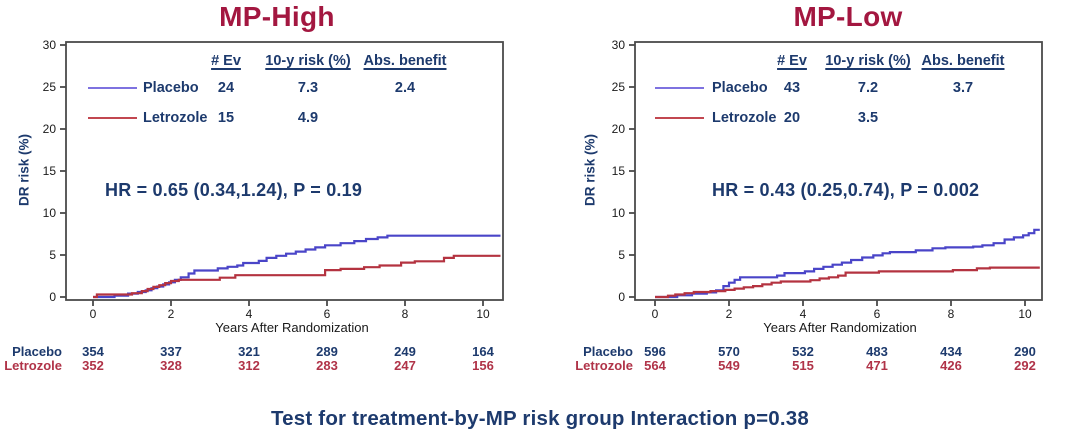  What do you see at coordinates (270, 88) in the screenshot?
I see `legend-row-placebo: Placebo 24 7.3 2.4` at bounding box center [270, 88].